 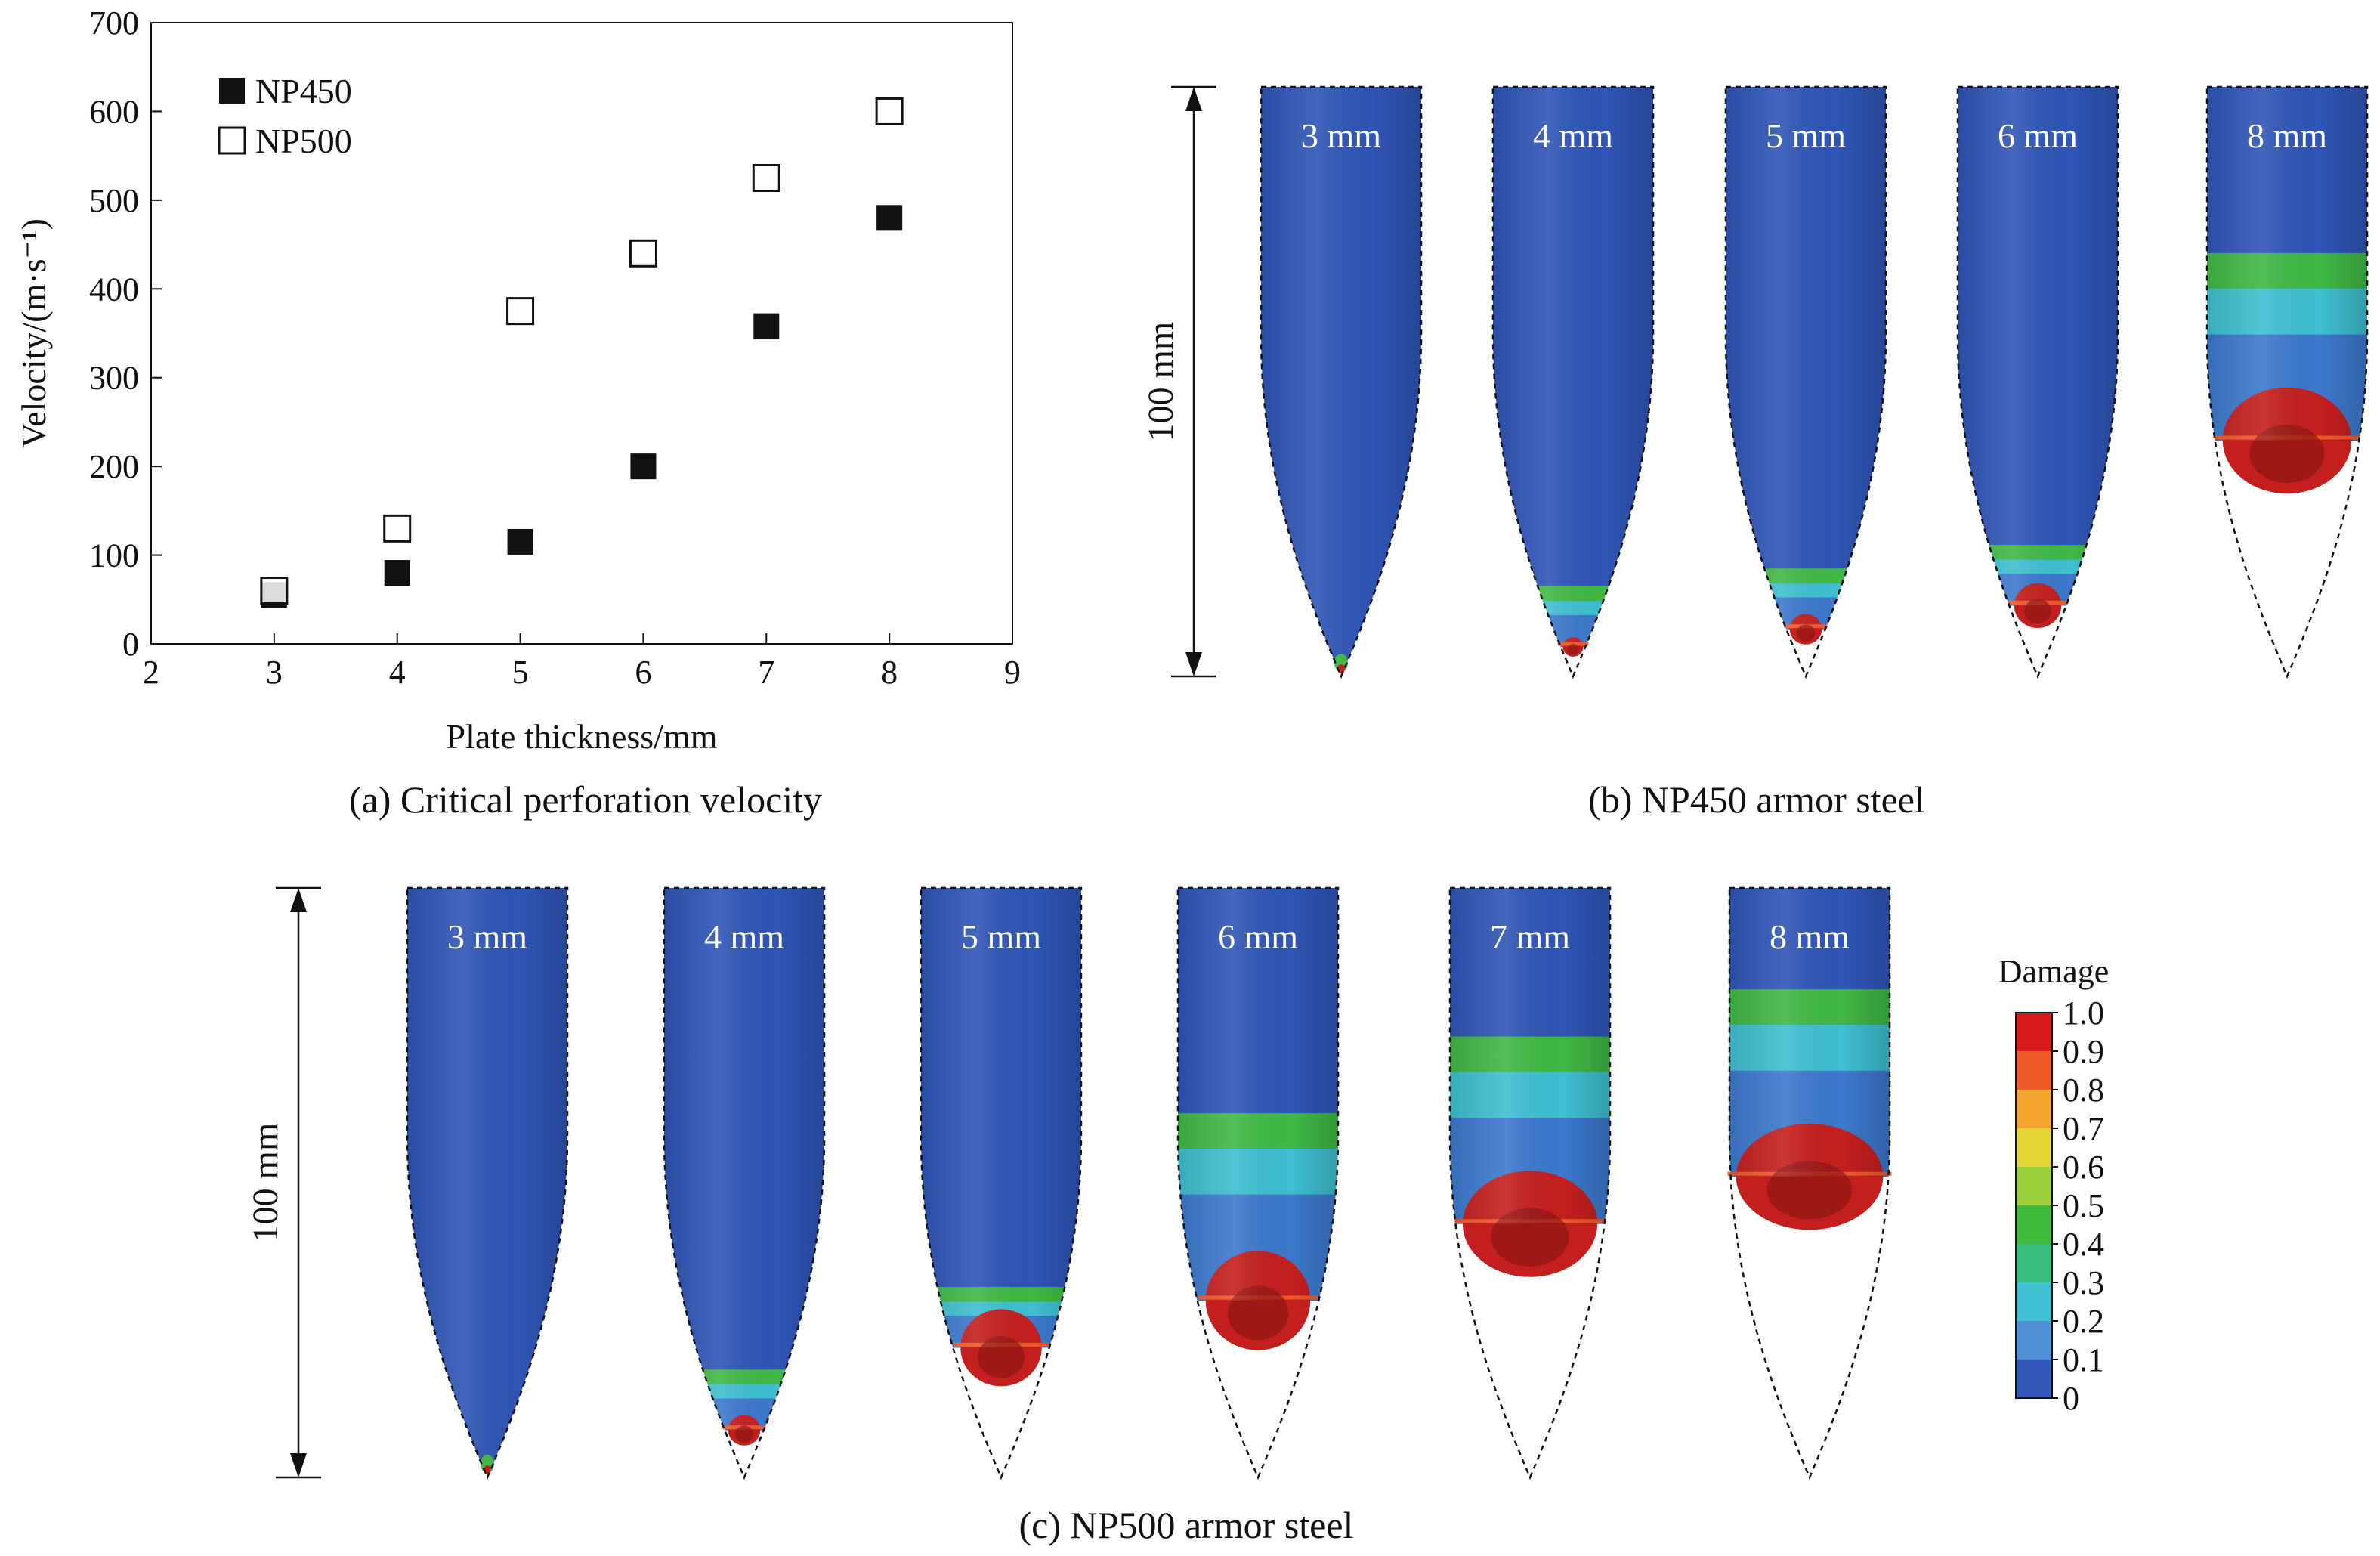 I want to click on x-tick-label: 6, so click(x=643, y=672).